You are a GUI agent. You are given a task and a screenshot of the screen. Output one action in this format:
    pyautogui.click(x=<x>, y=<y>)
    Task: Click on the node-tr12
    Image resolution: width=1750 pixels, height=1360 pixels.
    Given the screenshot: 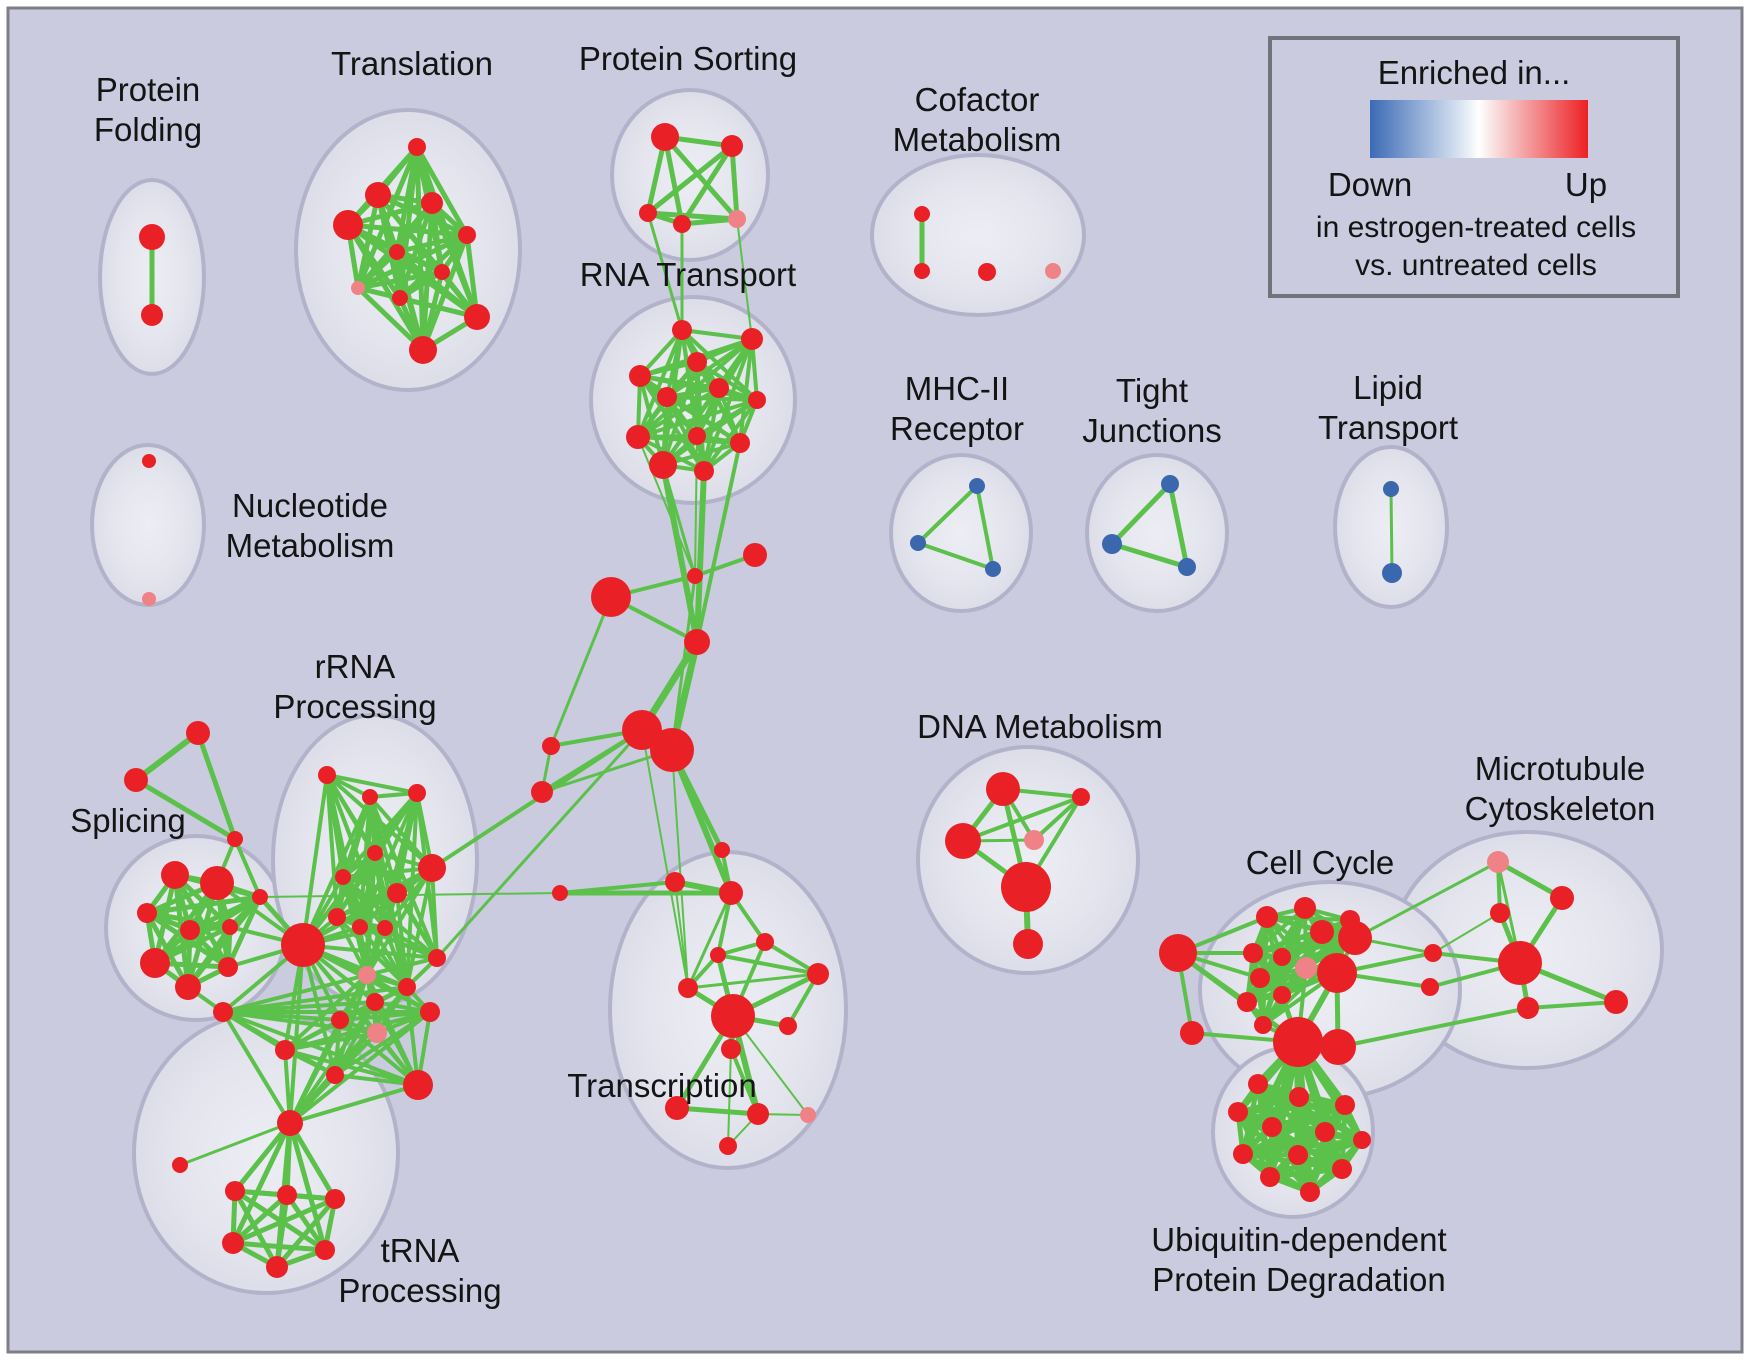 What is the action you would take?
    pyautogui.click(x=677, y=1108)
    